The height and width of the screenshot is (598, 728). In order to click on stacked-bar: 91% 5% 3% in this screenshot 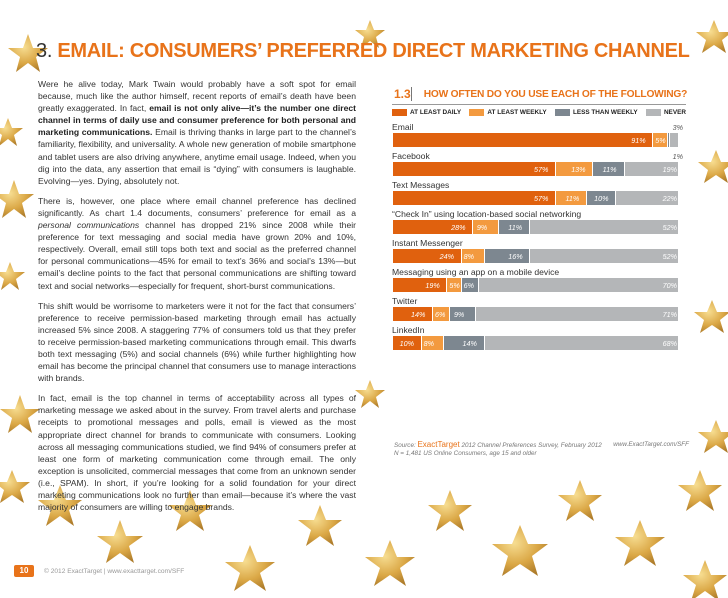, I will do `click(538, 135)`.